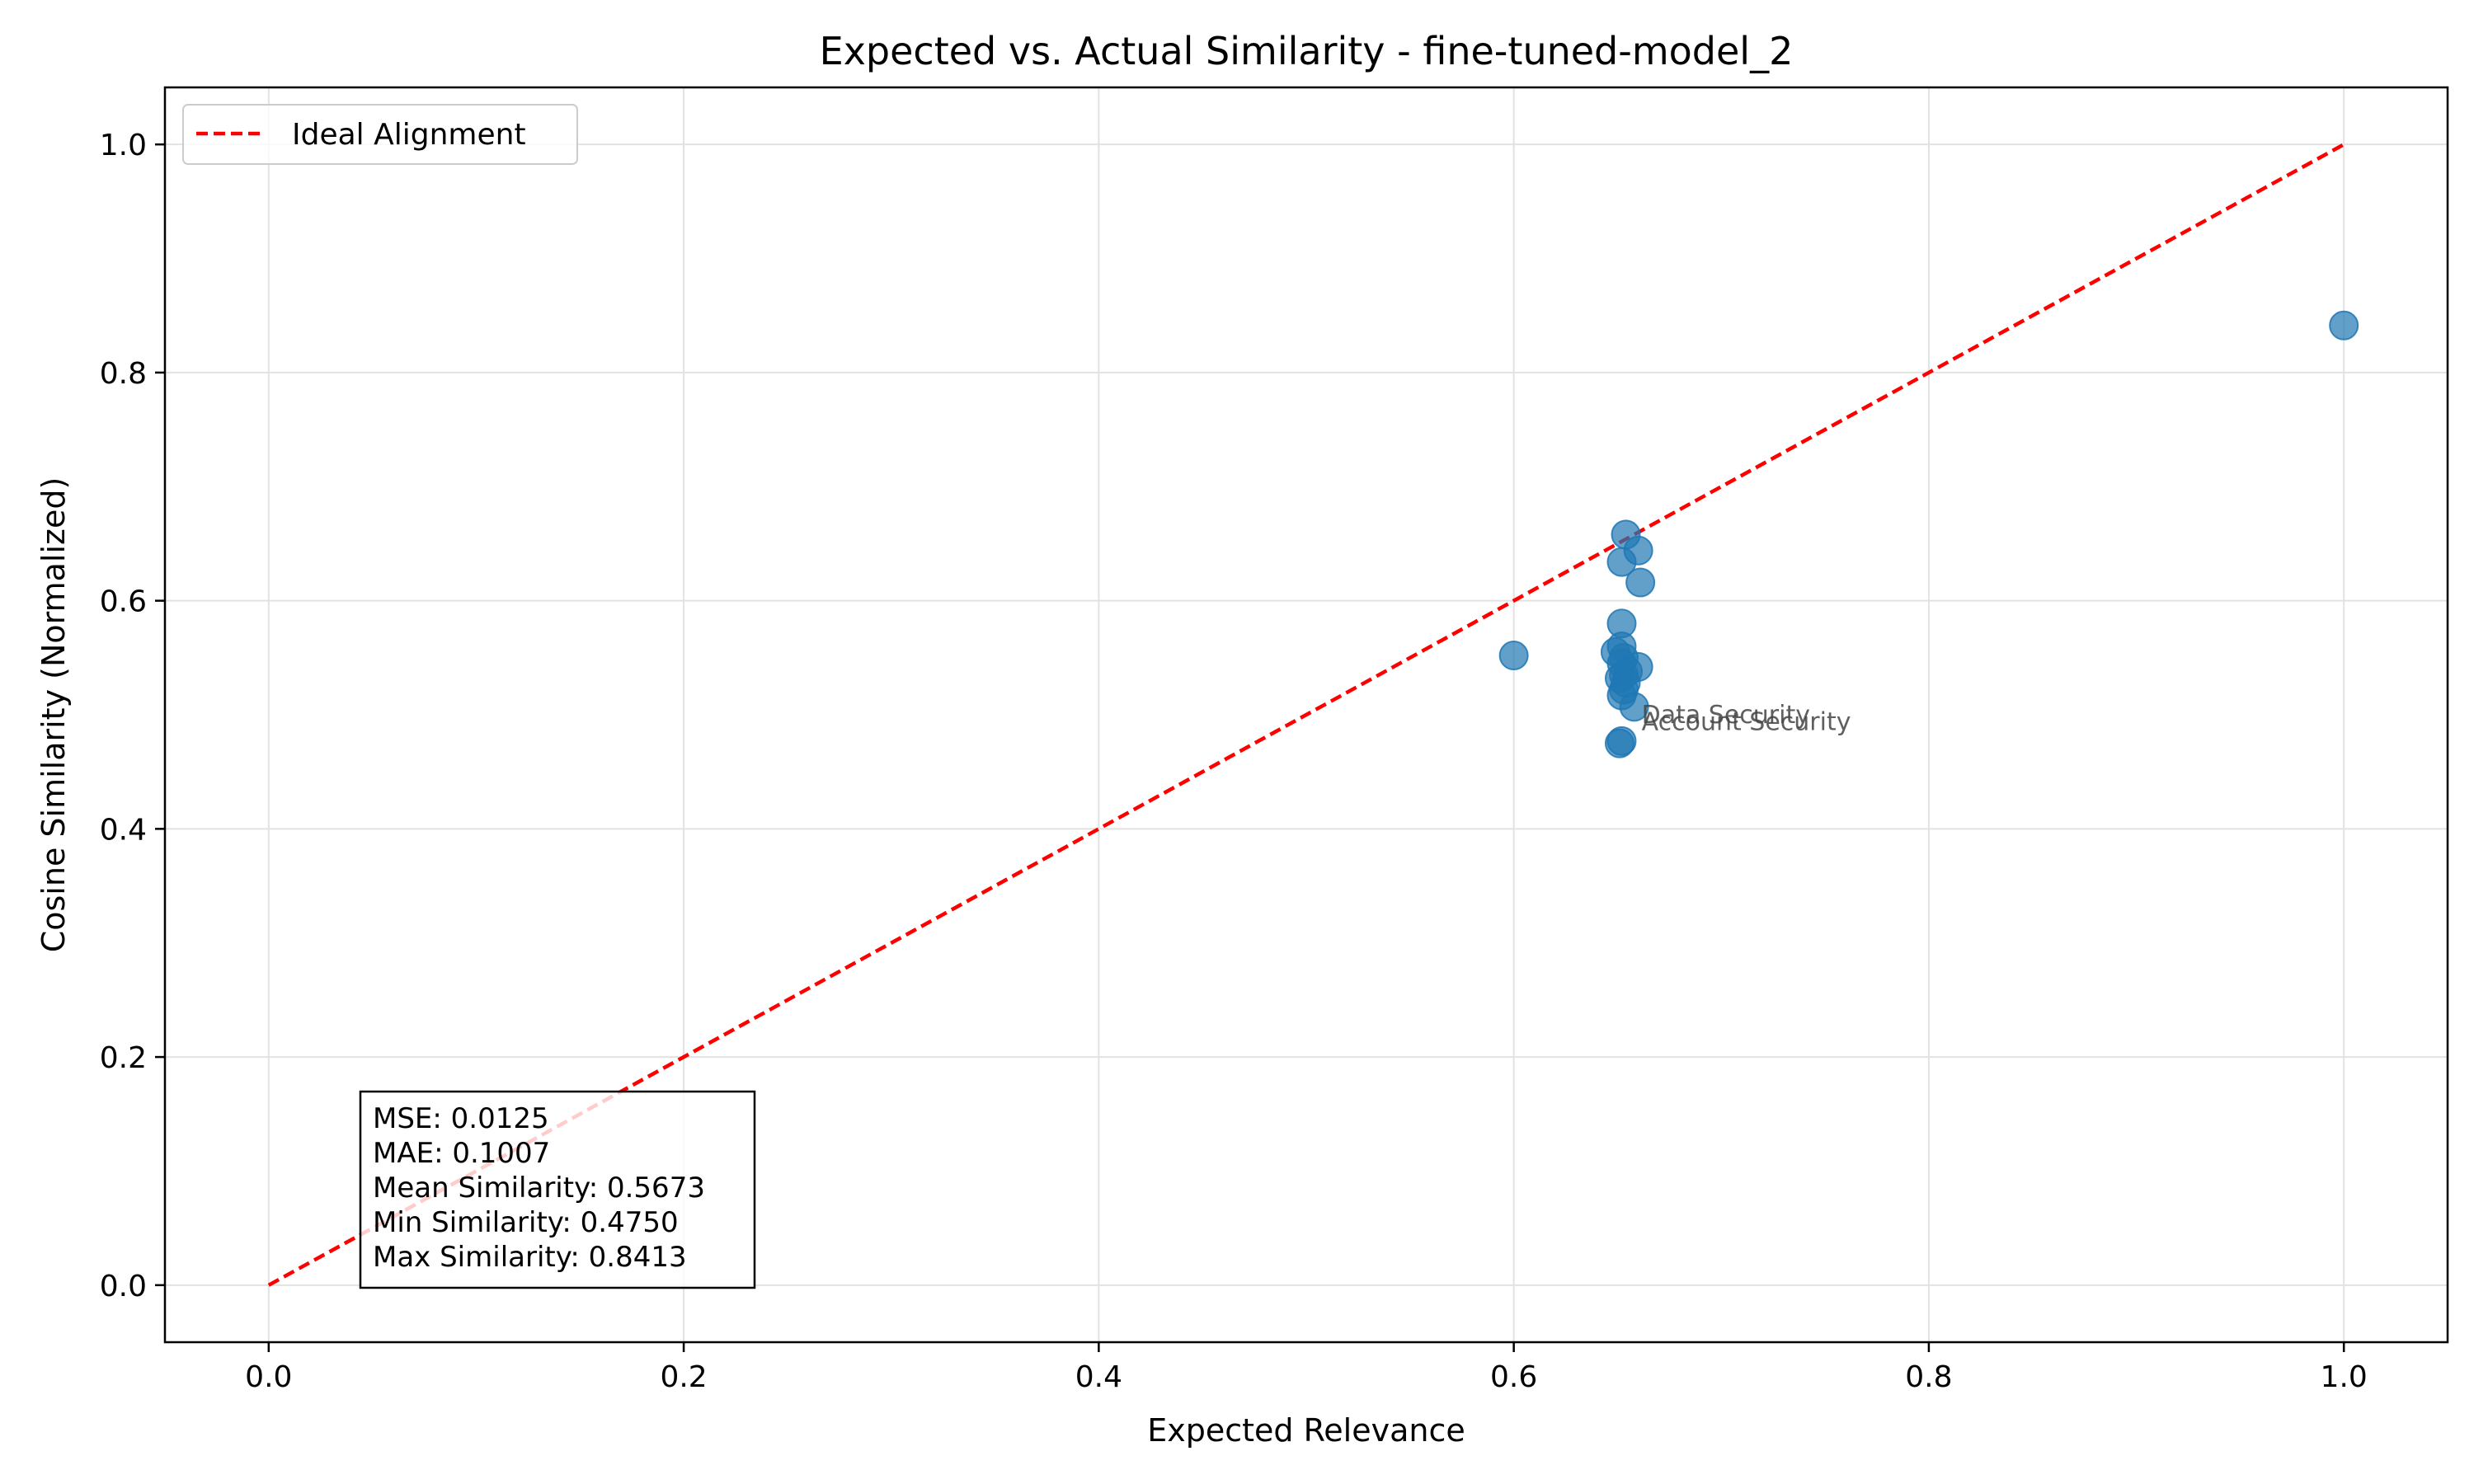 This screenshot has width=2474, height=1484. I want to click on y-axis-label: Cosine Similarity (Normalized), so click(53, 715).